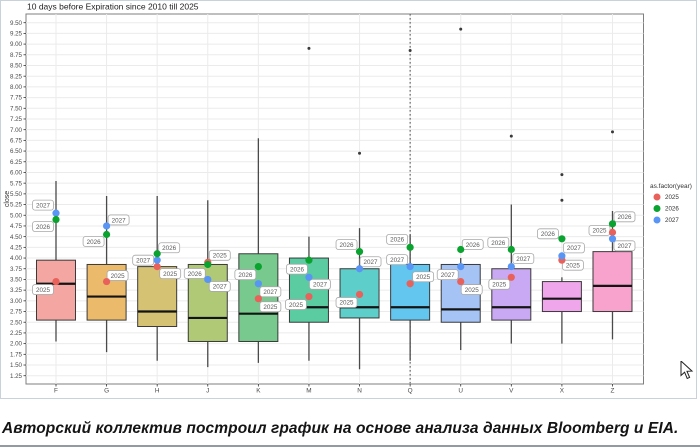  What do you see at coordinates (16, 237) in the screenshot?
I see `y-tick-label: 4.50` at bounding box center [16, 237].